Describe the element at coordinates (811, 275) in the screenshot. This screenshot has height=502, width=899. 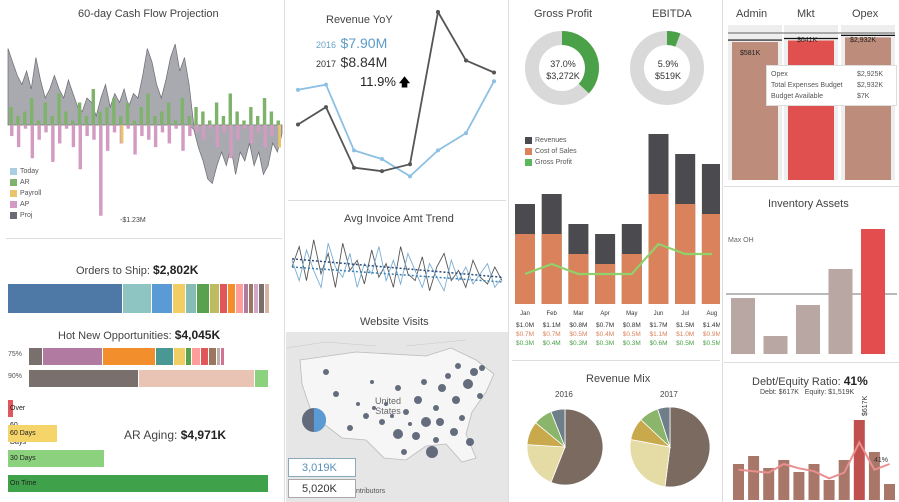
I see `inventory-panel: Inventory Assets Max OH $378K` at that location.